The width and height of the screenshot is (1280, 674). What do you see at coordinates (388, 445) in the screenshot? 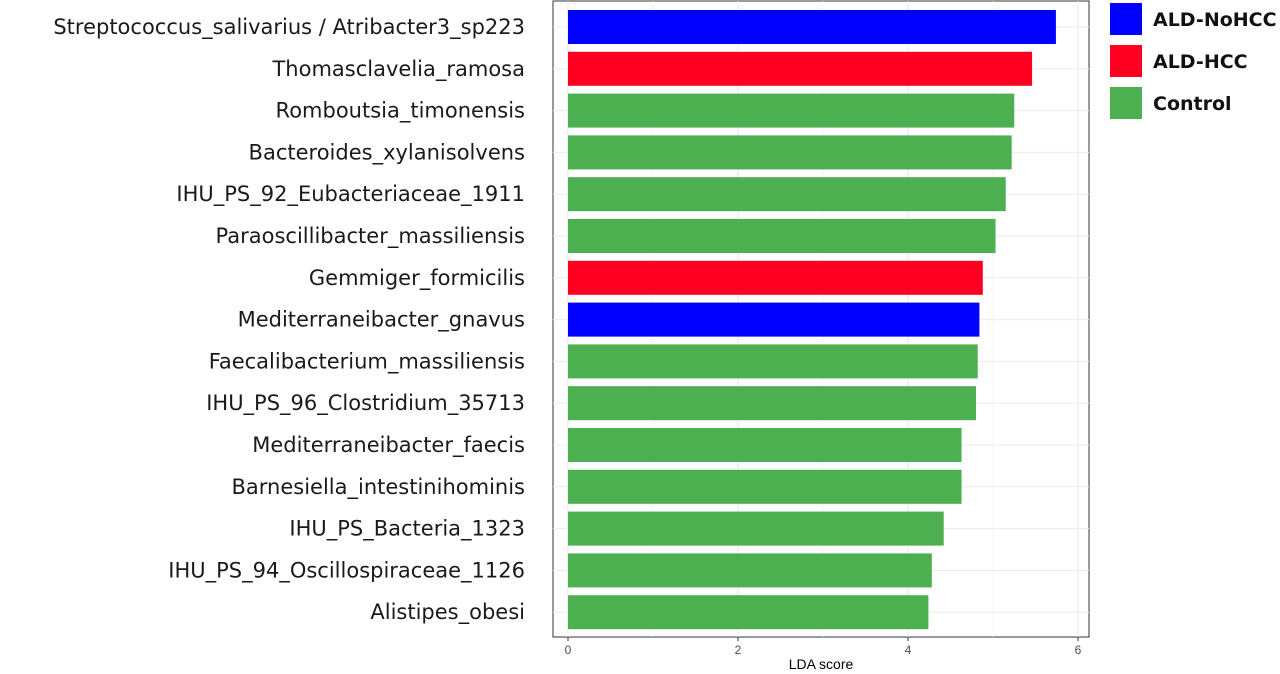
I see `category-label: Mediterraneibacter_faecis` at bounding box center [388, 445].